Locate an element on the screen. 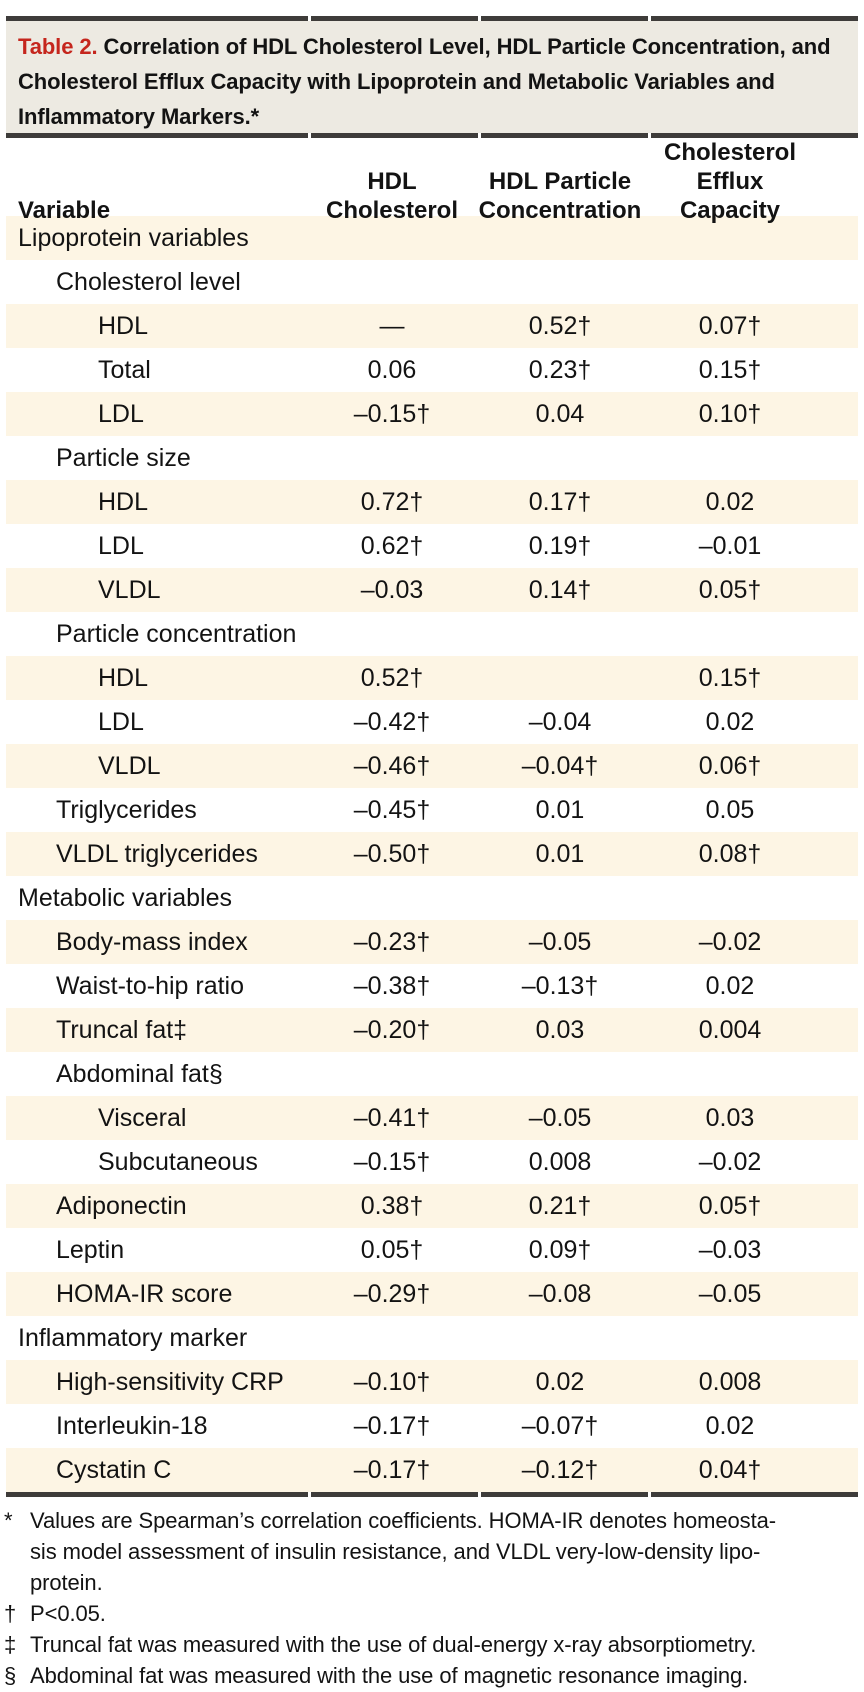  row-label: VLDL triglycerides is located at coordinates (157, 854).